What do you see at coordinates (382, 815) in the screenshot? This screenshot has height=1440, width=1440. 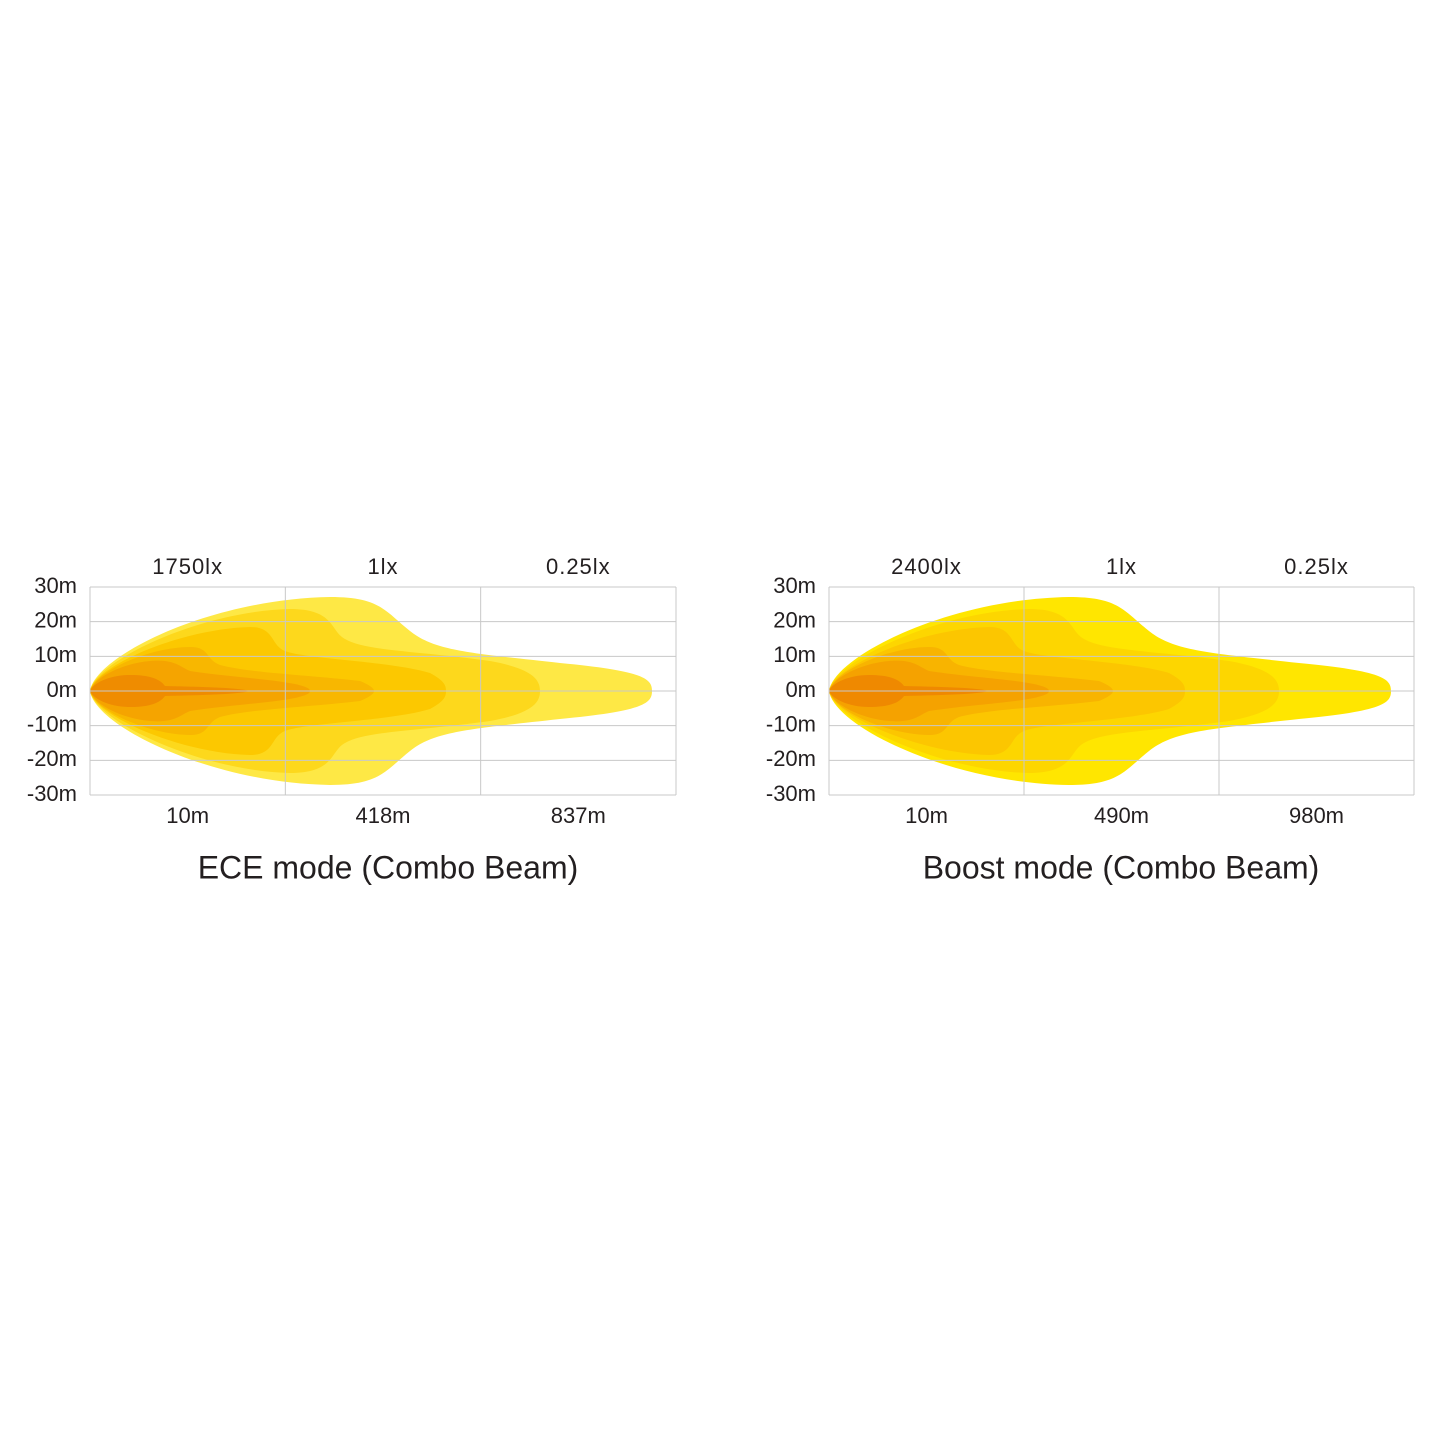 I see `distance-label: 418m` at bounding box center [382, 815].